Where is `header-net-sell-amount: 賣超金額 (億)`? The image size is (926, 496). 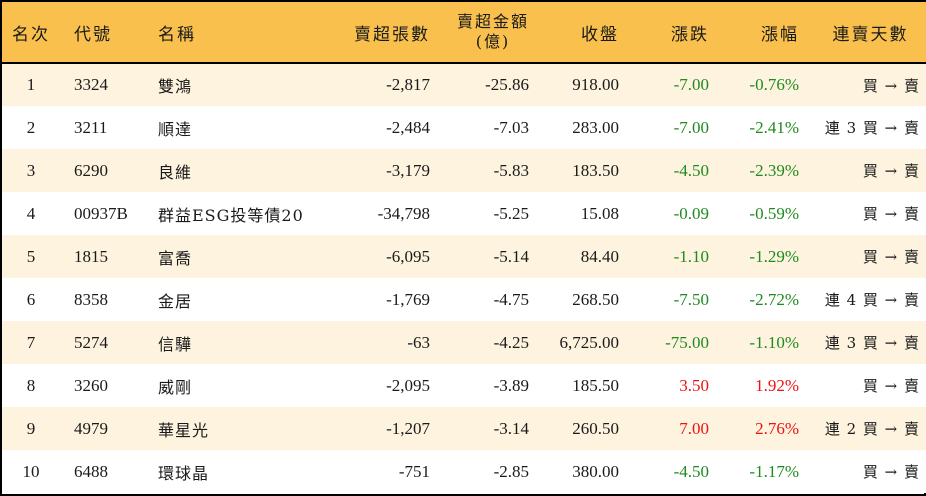 header-net-sell-amount: 賣超金額 (億) is located at coordinates (479, 32).